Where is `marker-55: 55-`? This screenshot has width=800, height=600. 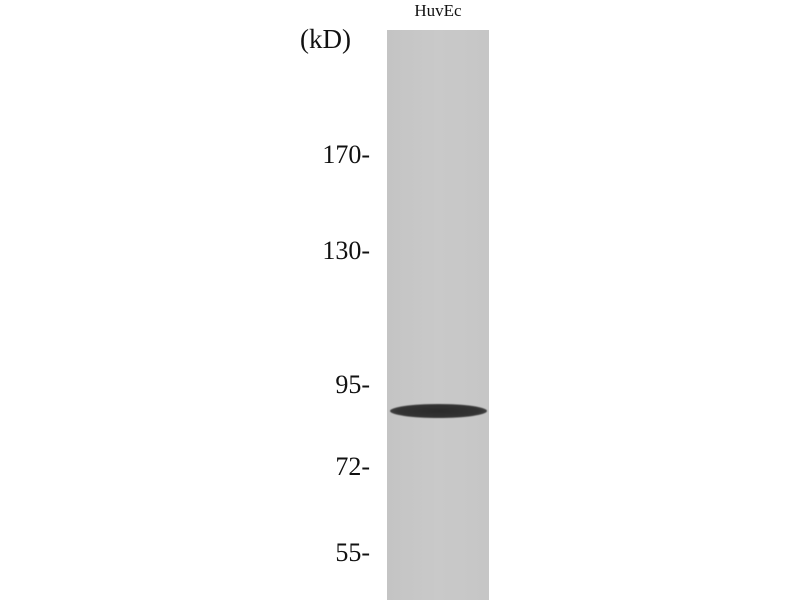 marker-55: 55- is located at coordinates (352, 552).